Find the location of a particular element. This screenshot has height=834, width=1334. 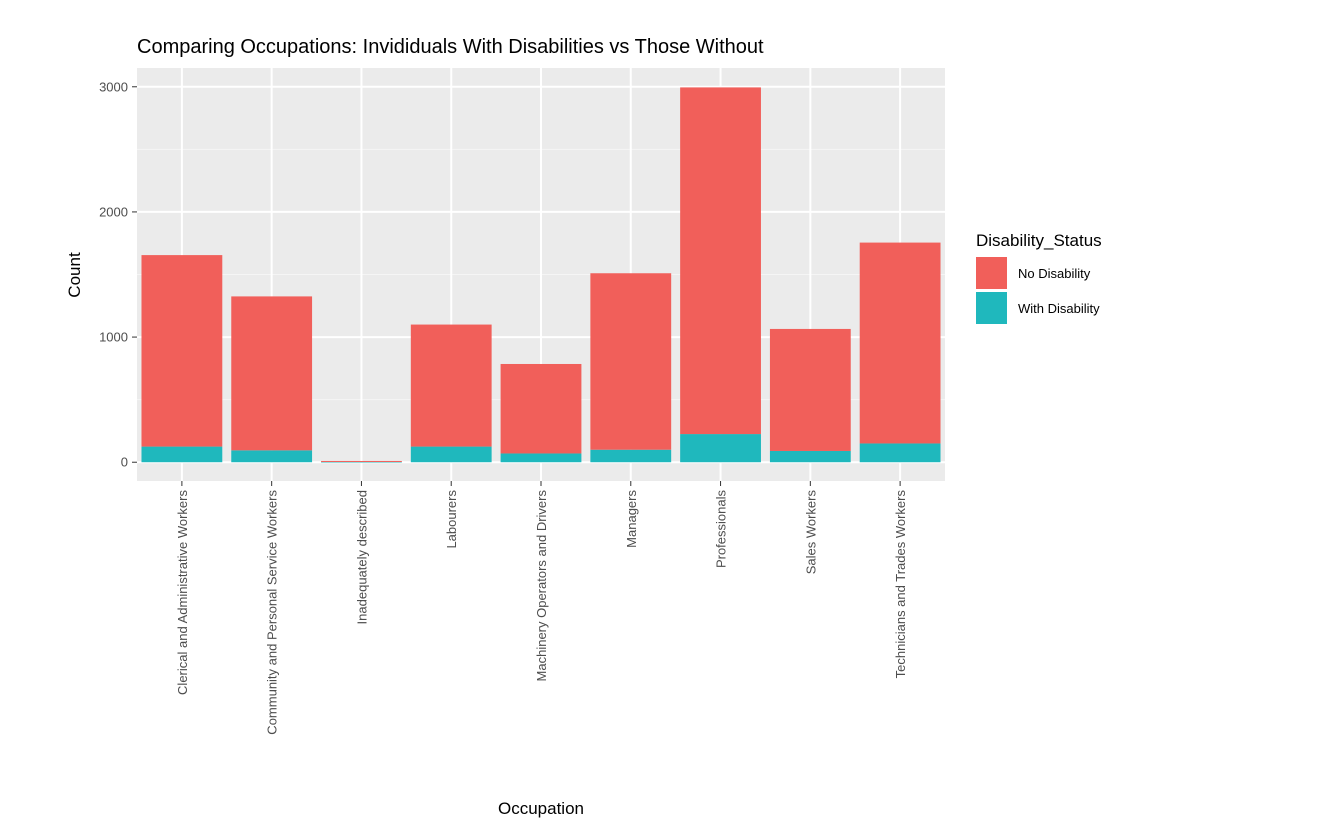

y-axis: 0 1000 2000 3000 is located at coordinates (118, 274).